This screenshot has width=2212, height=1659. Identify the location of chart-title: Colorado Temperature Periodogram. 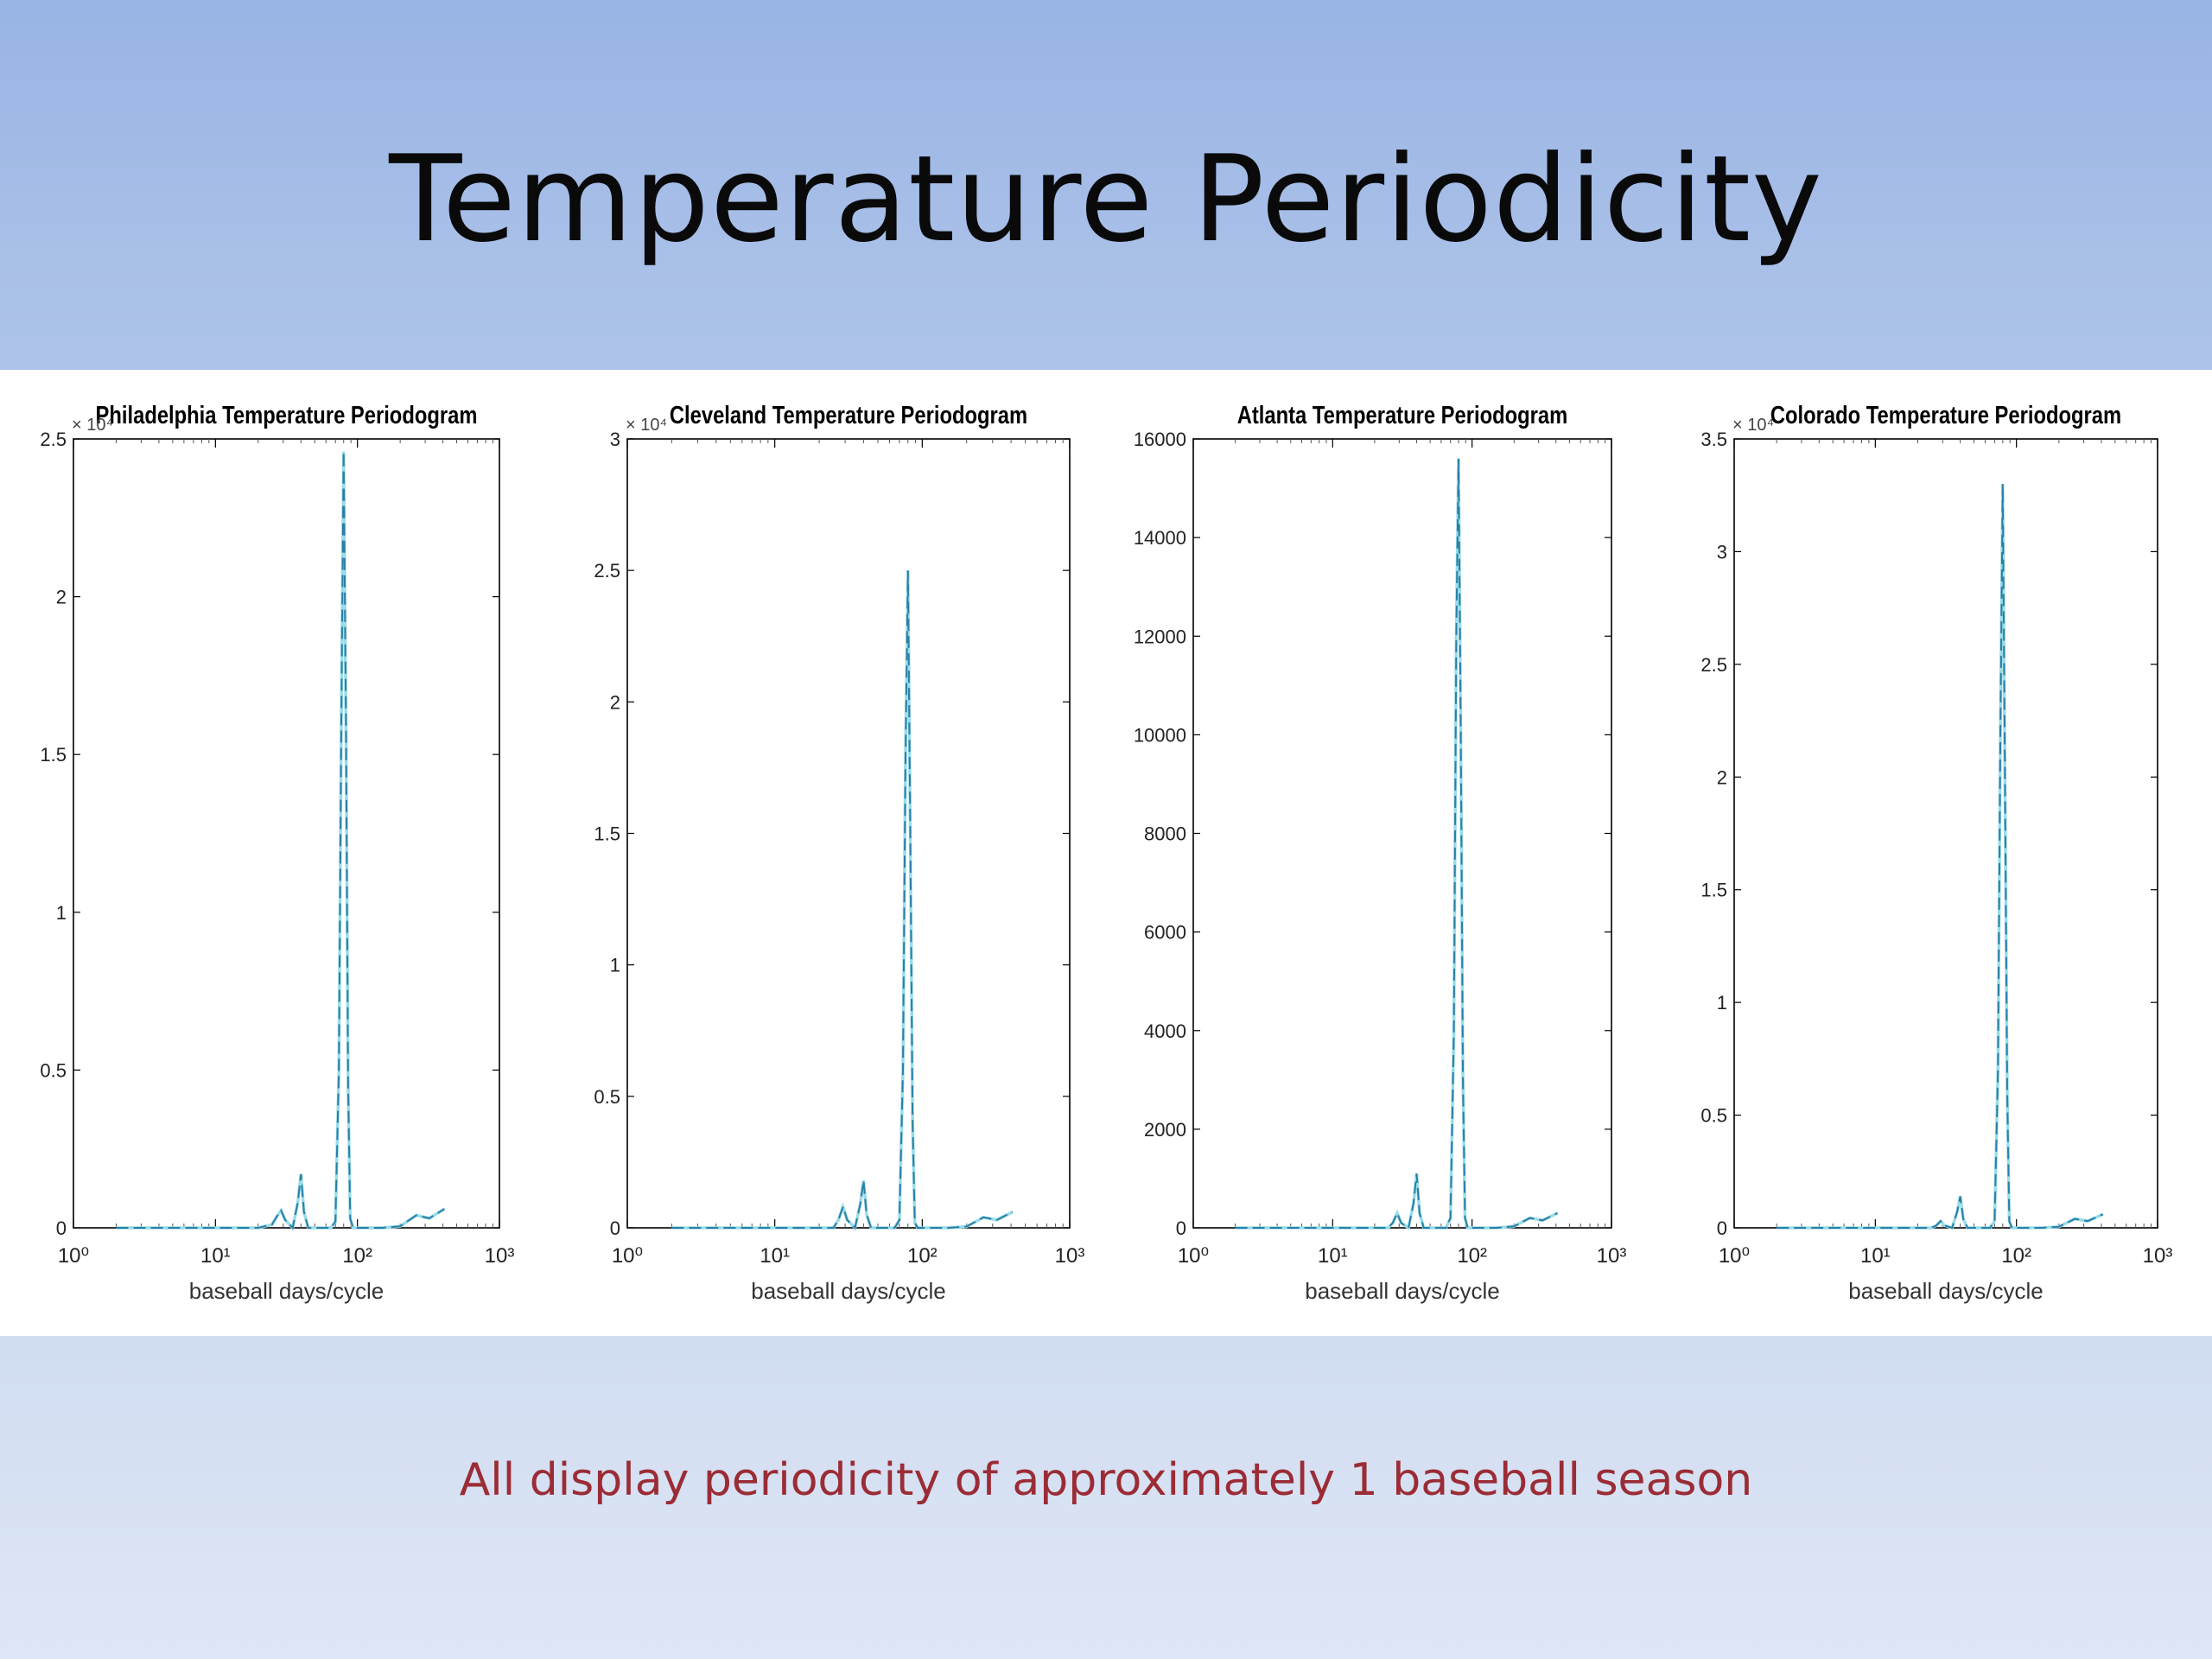
(1945, 415).